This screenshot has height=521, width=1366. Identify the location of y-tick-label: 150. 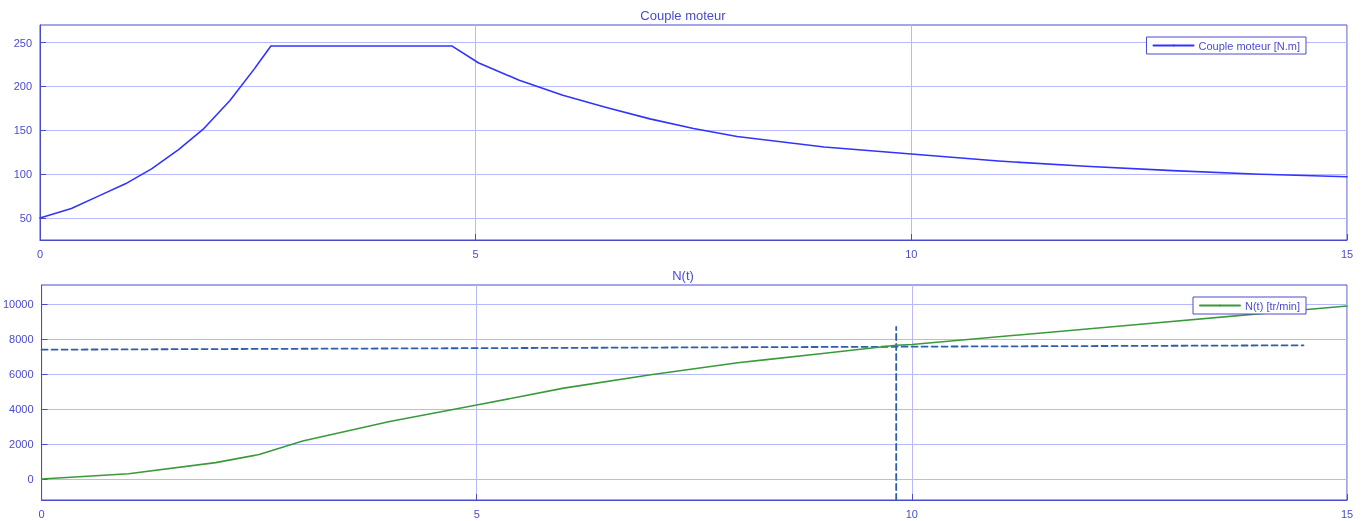
(22, 130).